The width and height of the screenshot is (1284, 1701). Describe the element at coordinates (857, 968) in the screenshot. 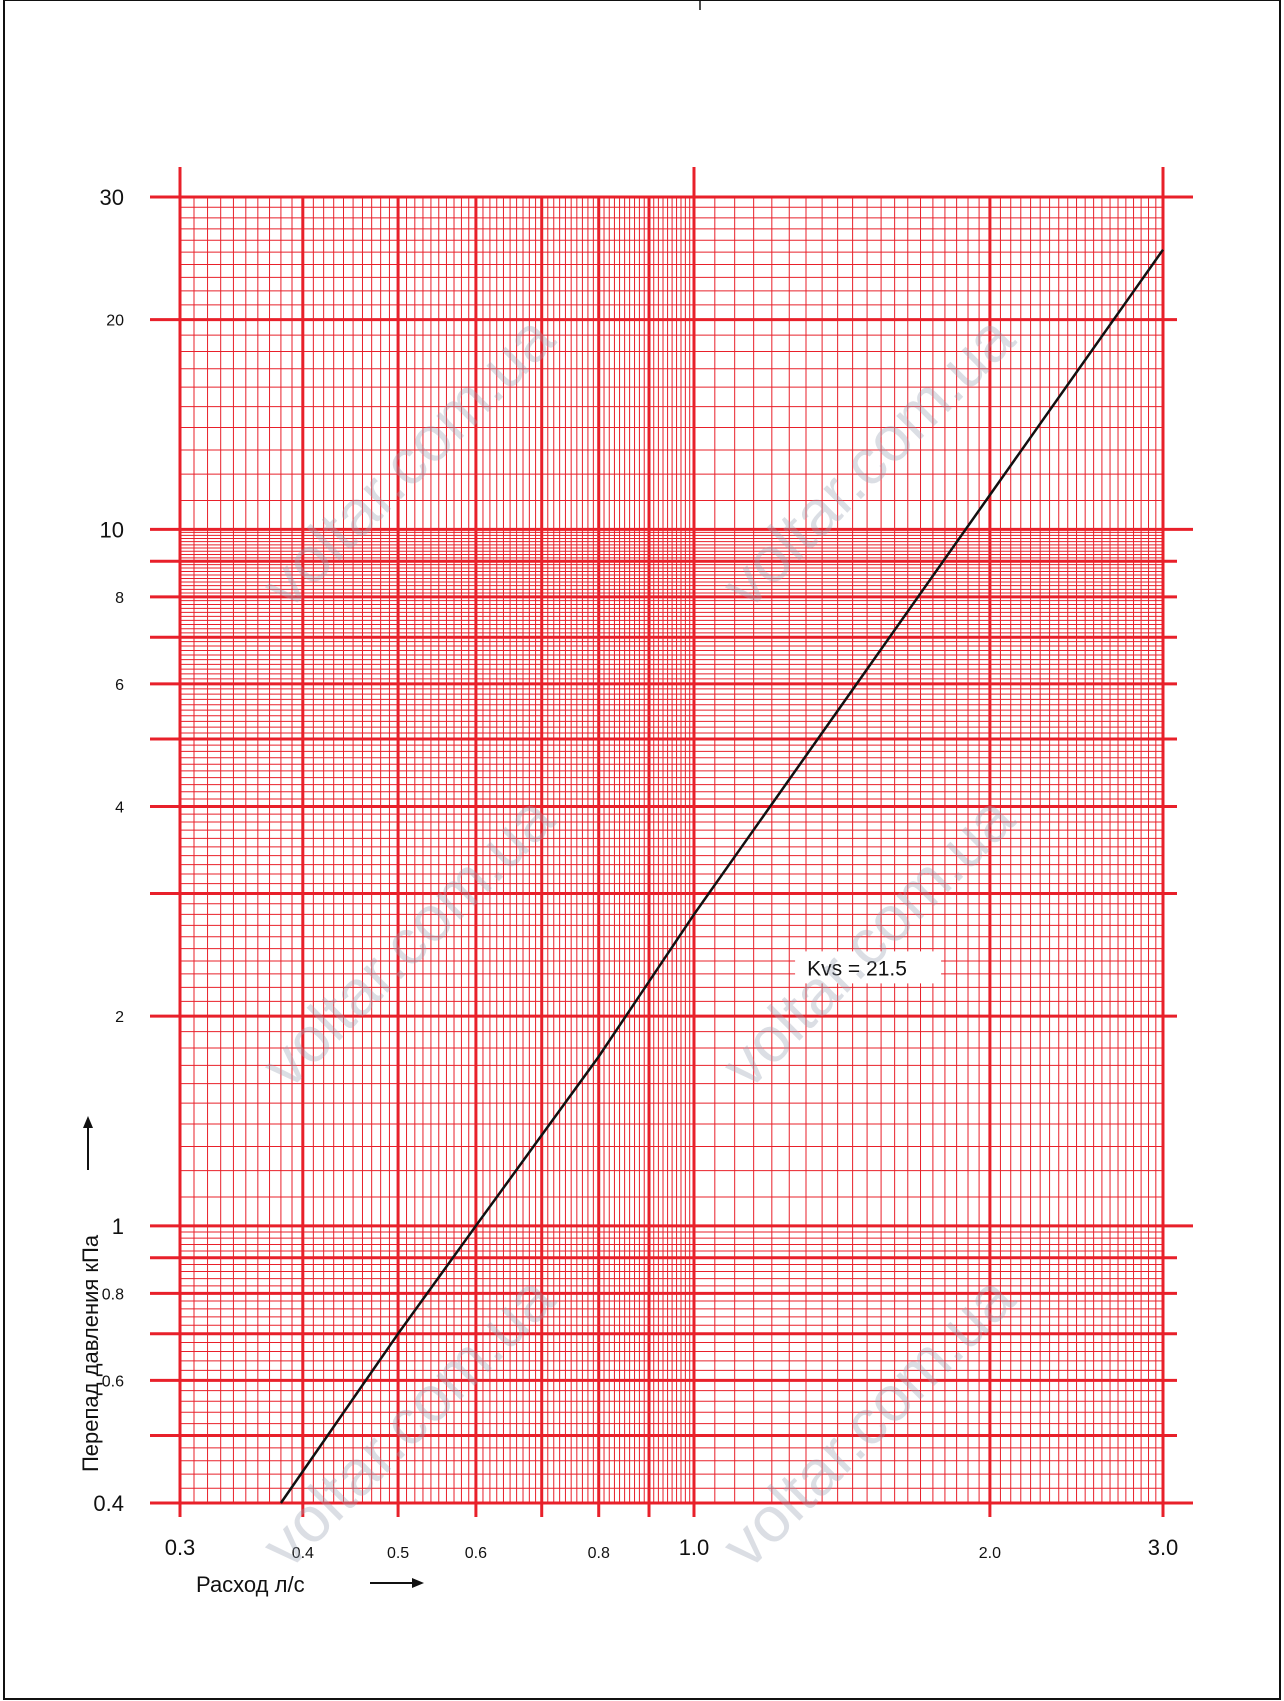

I see `annotation-label: Kvs = 21.5` at that location.